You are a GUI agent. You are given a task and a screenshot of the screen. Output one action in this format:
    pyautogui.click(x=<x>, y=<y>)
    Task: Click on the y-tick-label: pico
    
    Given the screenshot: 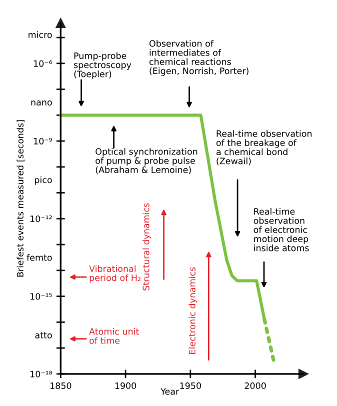 What is the action you would take?
    pyautogui.click(x=43, y=180)
    